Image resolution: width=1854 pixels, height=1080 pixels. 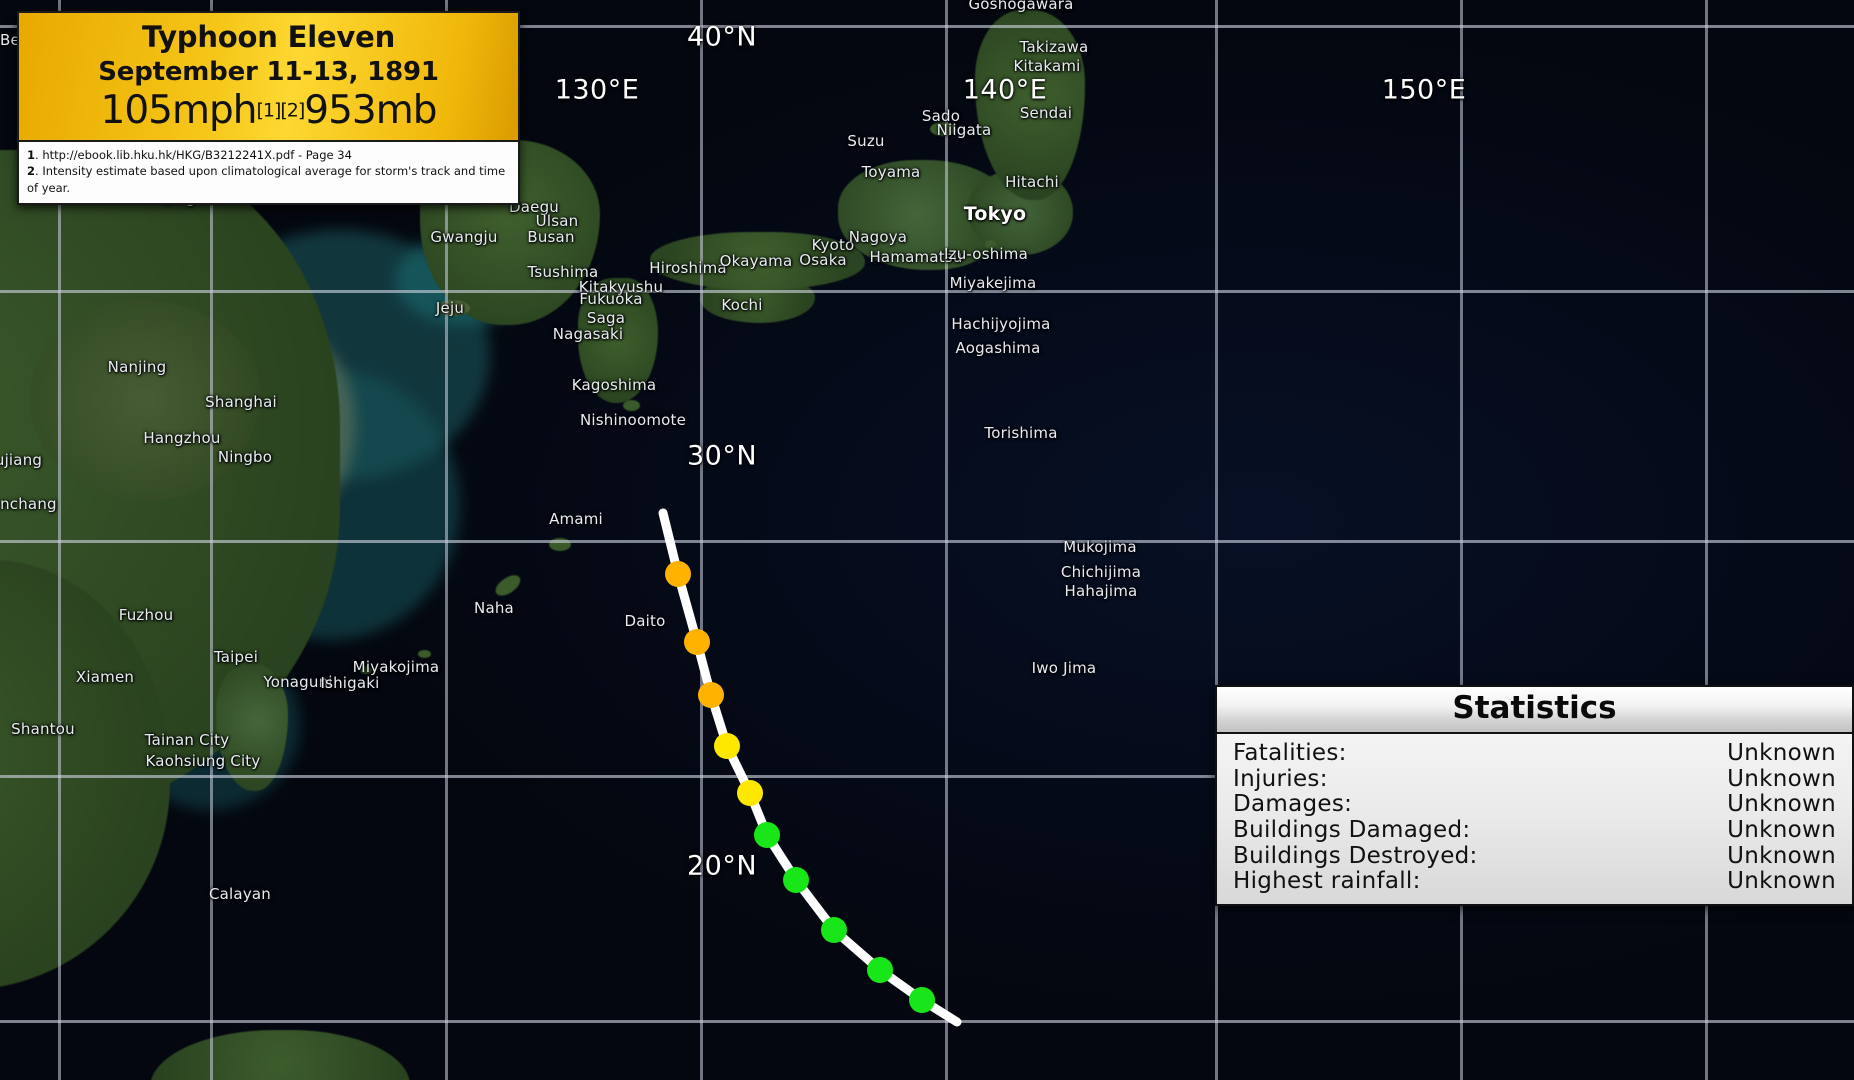 I want to click on place-label-nanjing: Nanjing, so click(x=137, y=367).